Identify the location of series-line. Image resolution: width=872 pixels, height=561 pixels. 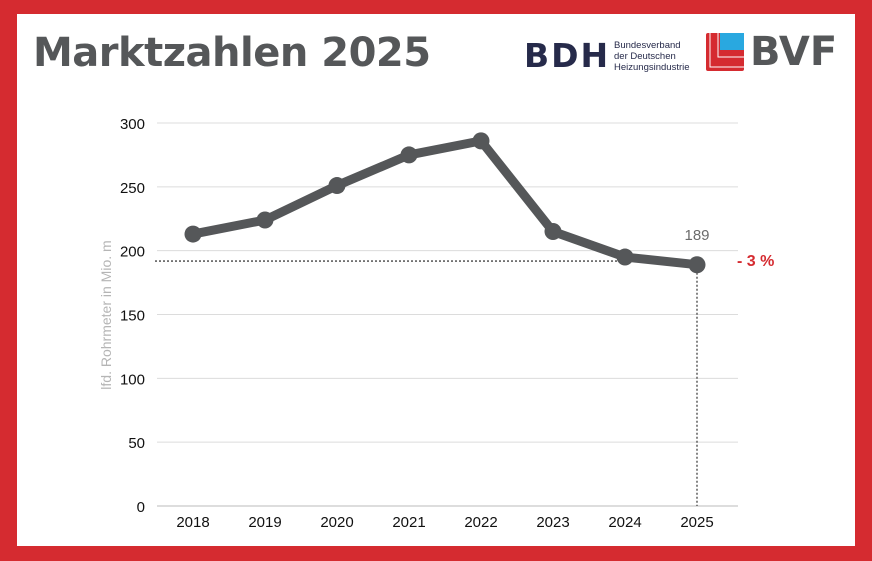
(445, 203).